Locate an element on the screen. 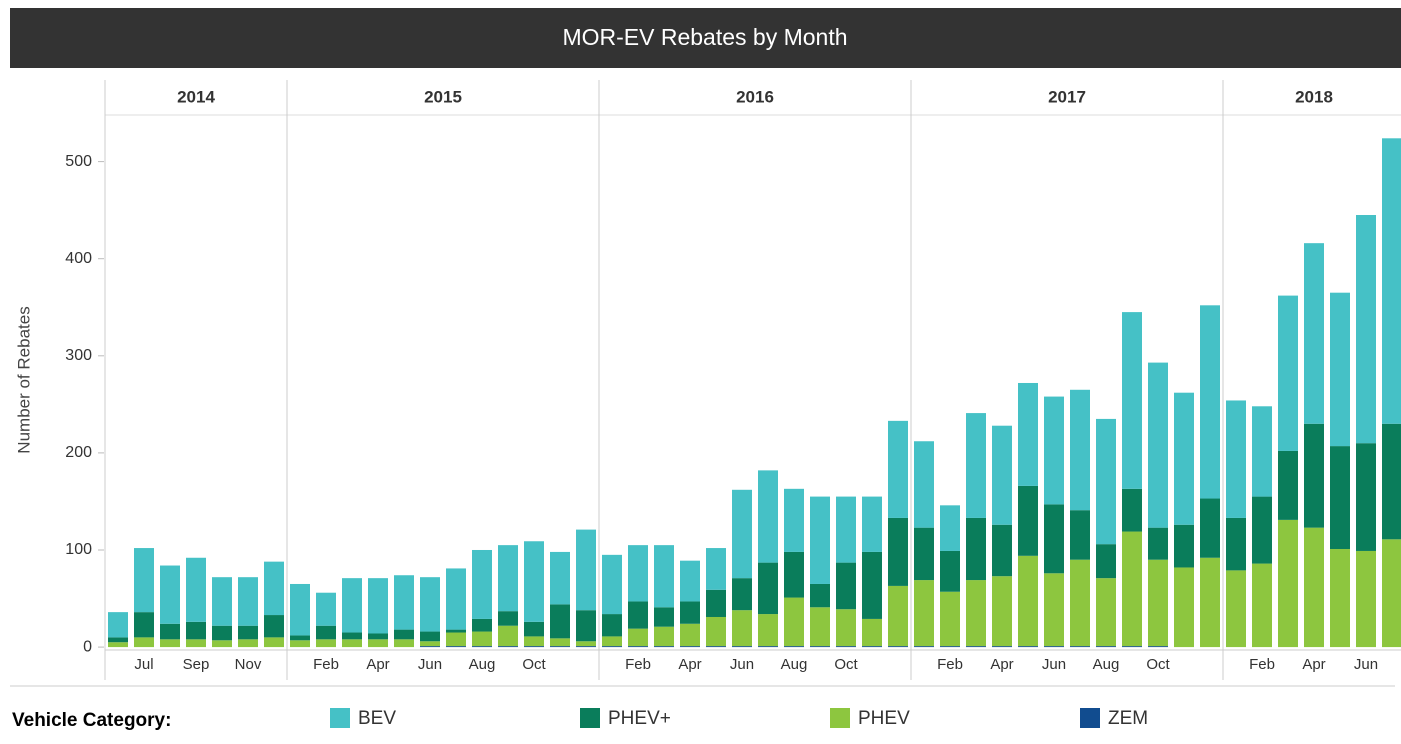  year-label: 2016 is located at coordinates (755, 96).